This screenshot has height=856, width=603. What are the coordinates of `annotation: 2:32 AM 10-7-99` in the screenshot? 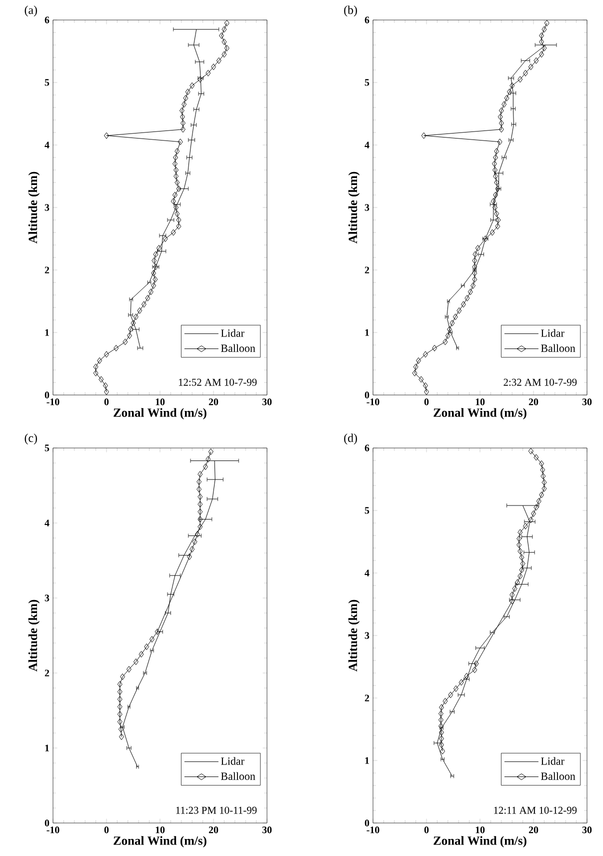 It's located at (540, 382).